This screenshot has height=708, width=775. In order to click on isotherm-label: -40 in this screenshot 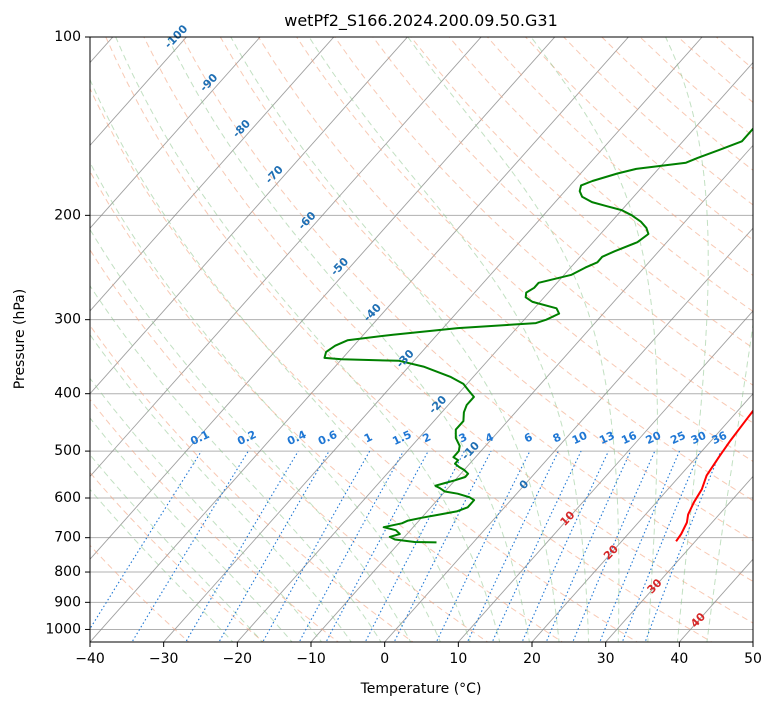, I will do `click(372, 313)`.